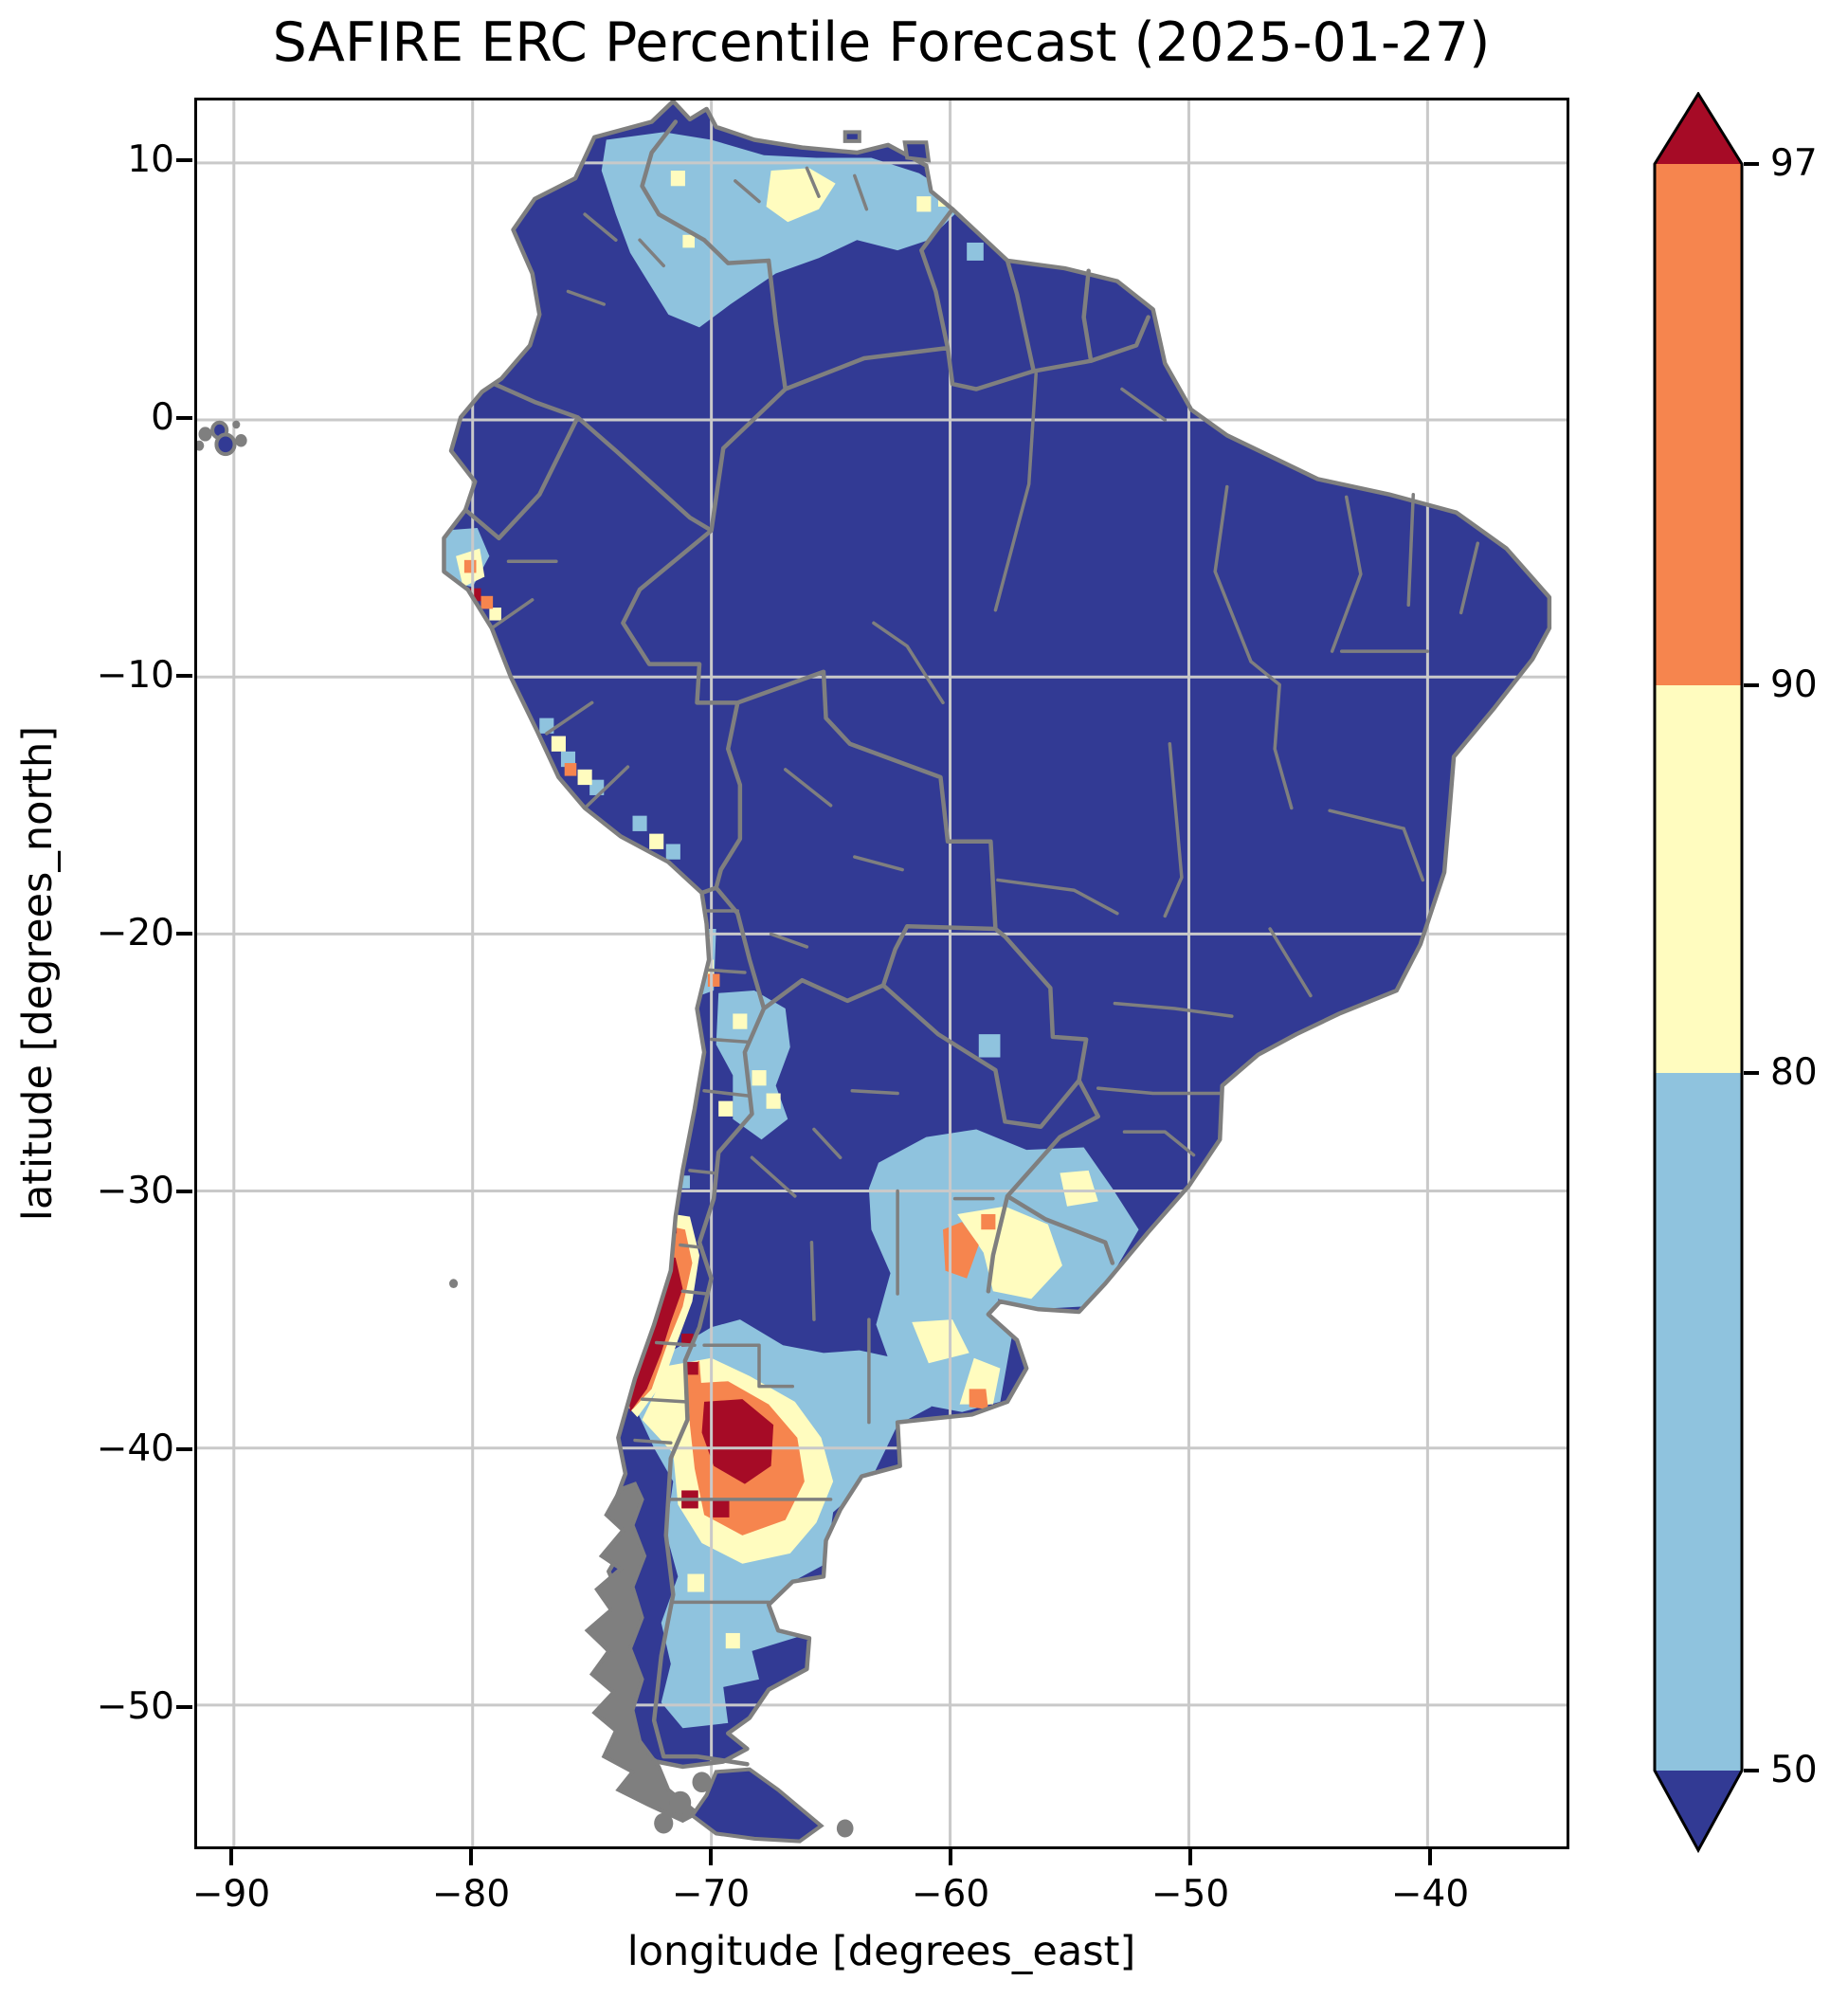 The height and width of the screenshot is (1999, 1848). What do you see at coordinates (643, 1653) in the screenshot?
I see `chilean-fjords` at bounding box center [643, 1653].